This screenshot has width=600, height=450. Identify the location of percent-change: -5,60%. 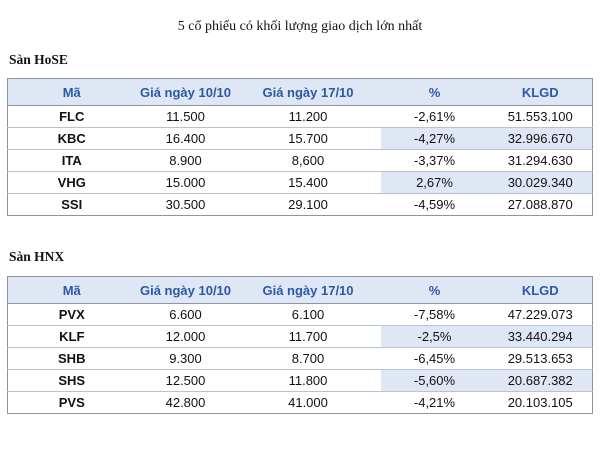
(434, 380).